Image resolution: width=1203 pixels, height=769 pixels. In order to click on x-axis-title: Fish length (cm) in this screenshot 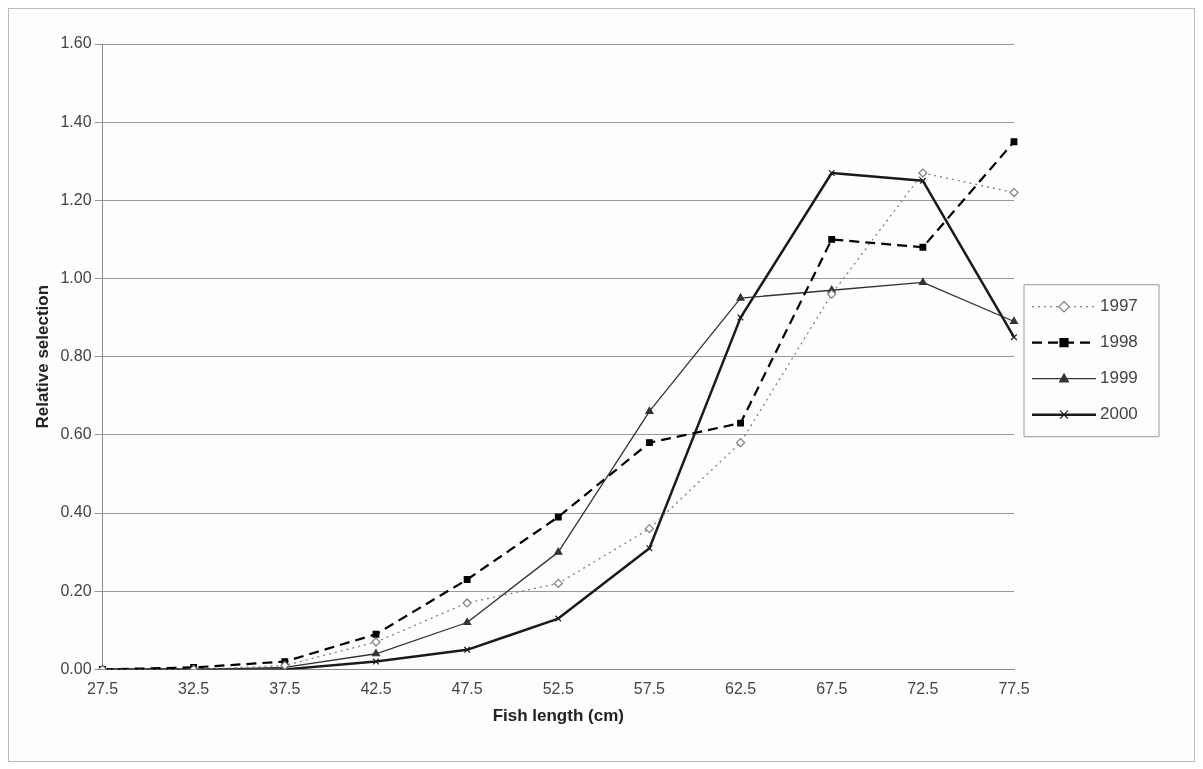, I will do `click(558, 716)`.